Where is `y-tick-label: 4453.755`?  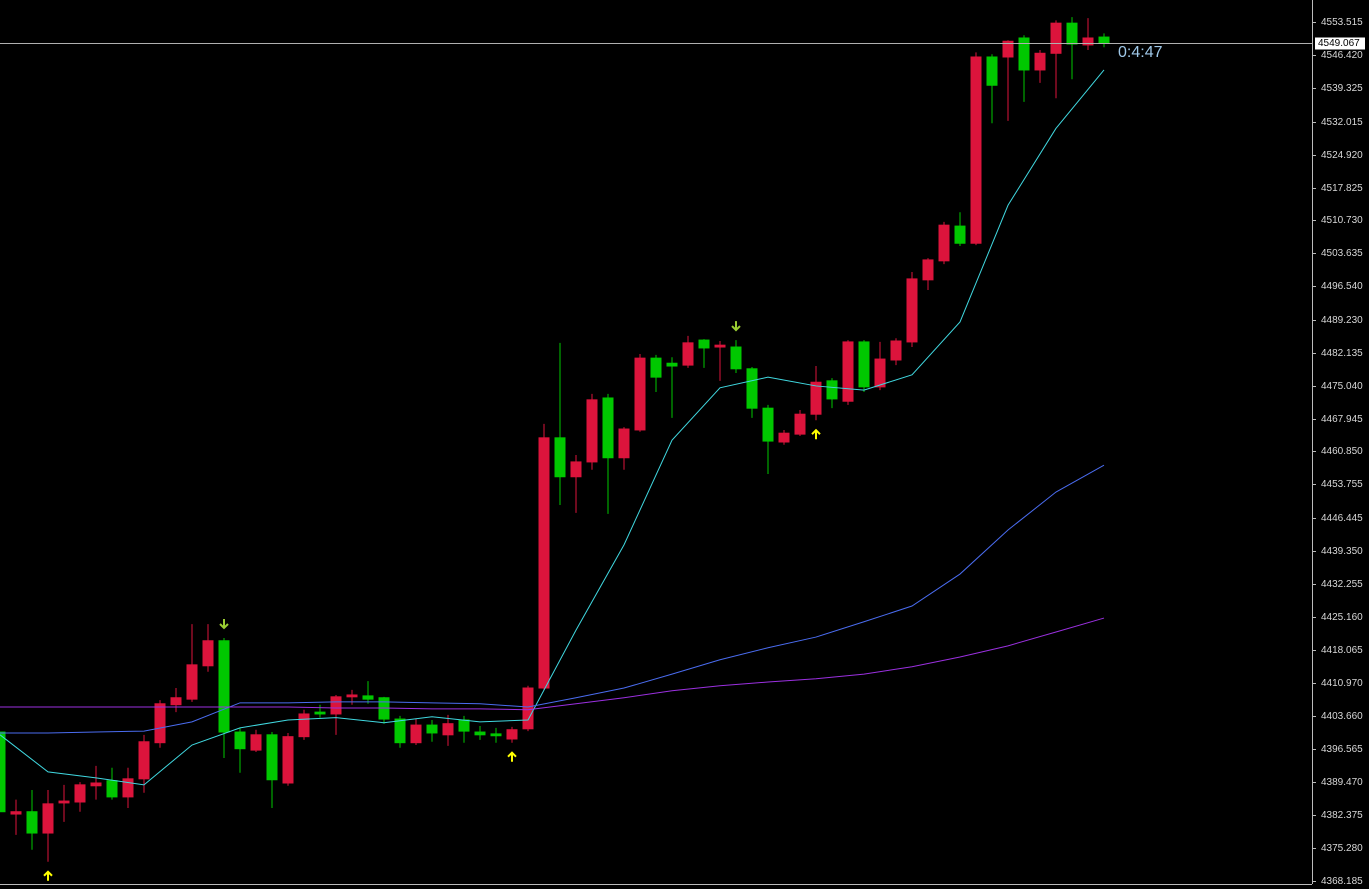 y-tick-label: 4453.755 is located at coordinates (1342, 484).